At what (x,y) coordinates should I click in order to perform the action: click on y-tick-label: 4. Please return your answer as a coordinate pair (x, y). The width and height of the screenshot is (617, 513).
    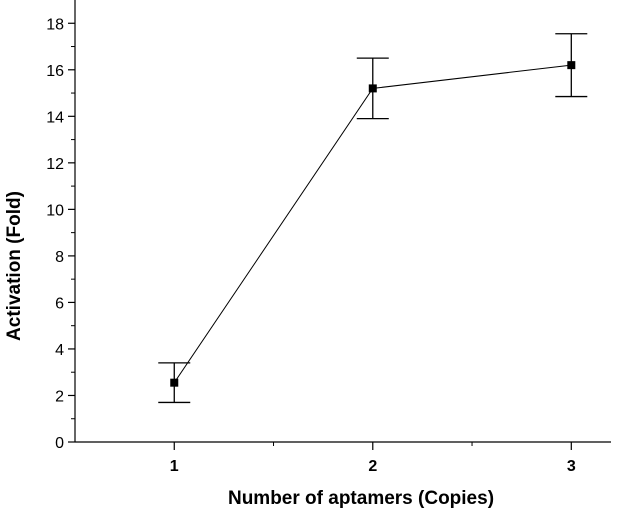
    Looking at the image, I should click on (59, 350).